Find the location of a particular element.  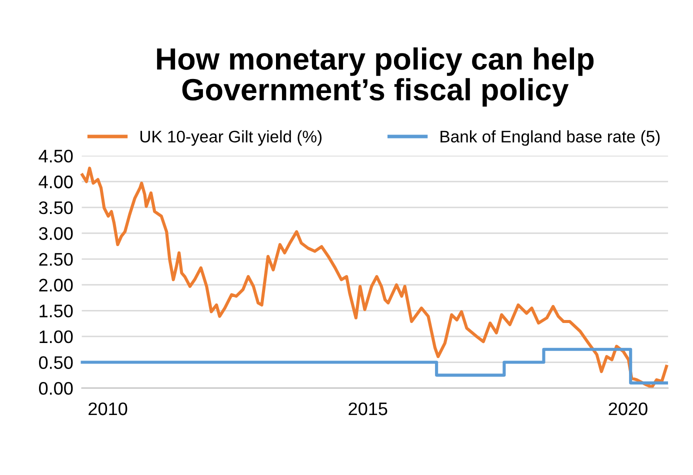

y-tick-label: 3.50 is located at coordinates (55, 207).